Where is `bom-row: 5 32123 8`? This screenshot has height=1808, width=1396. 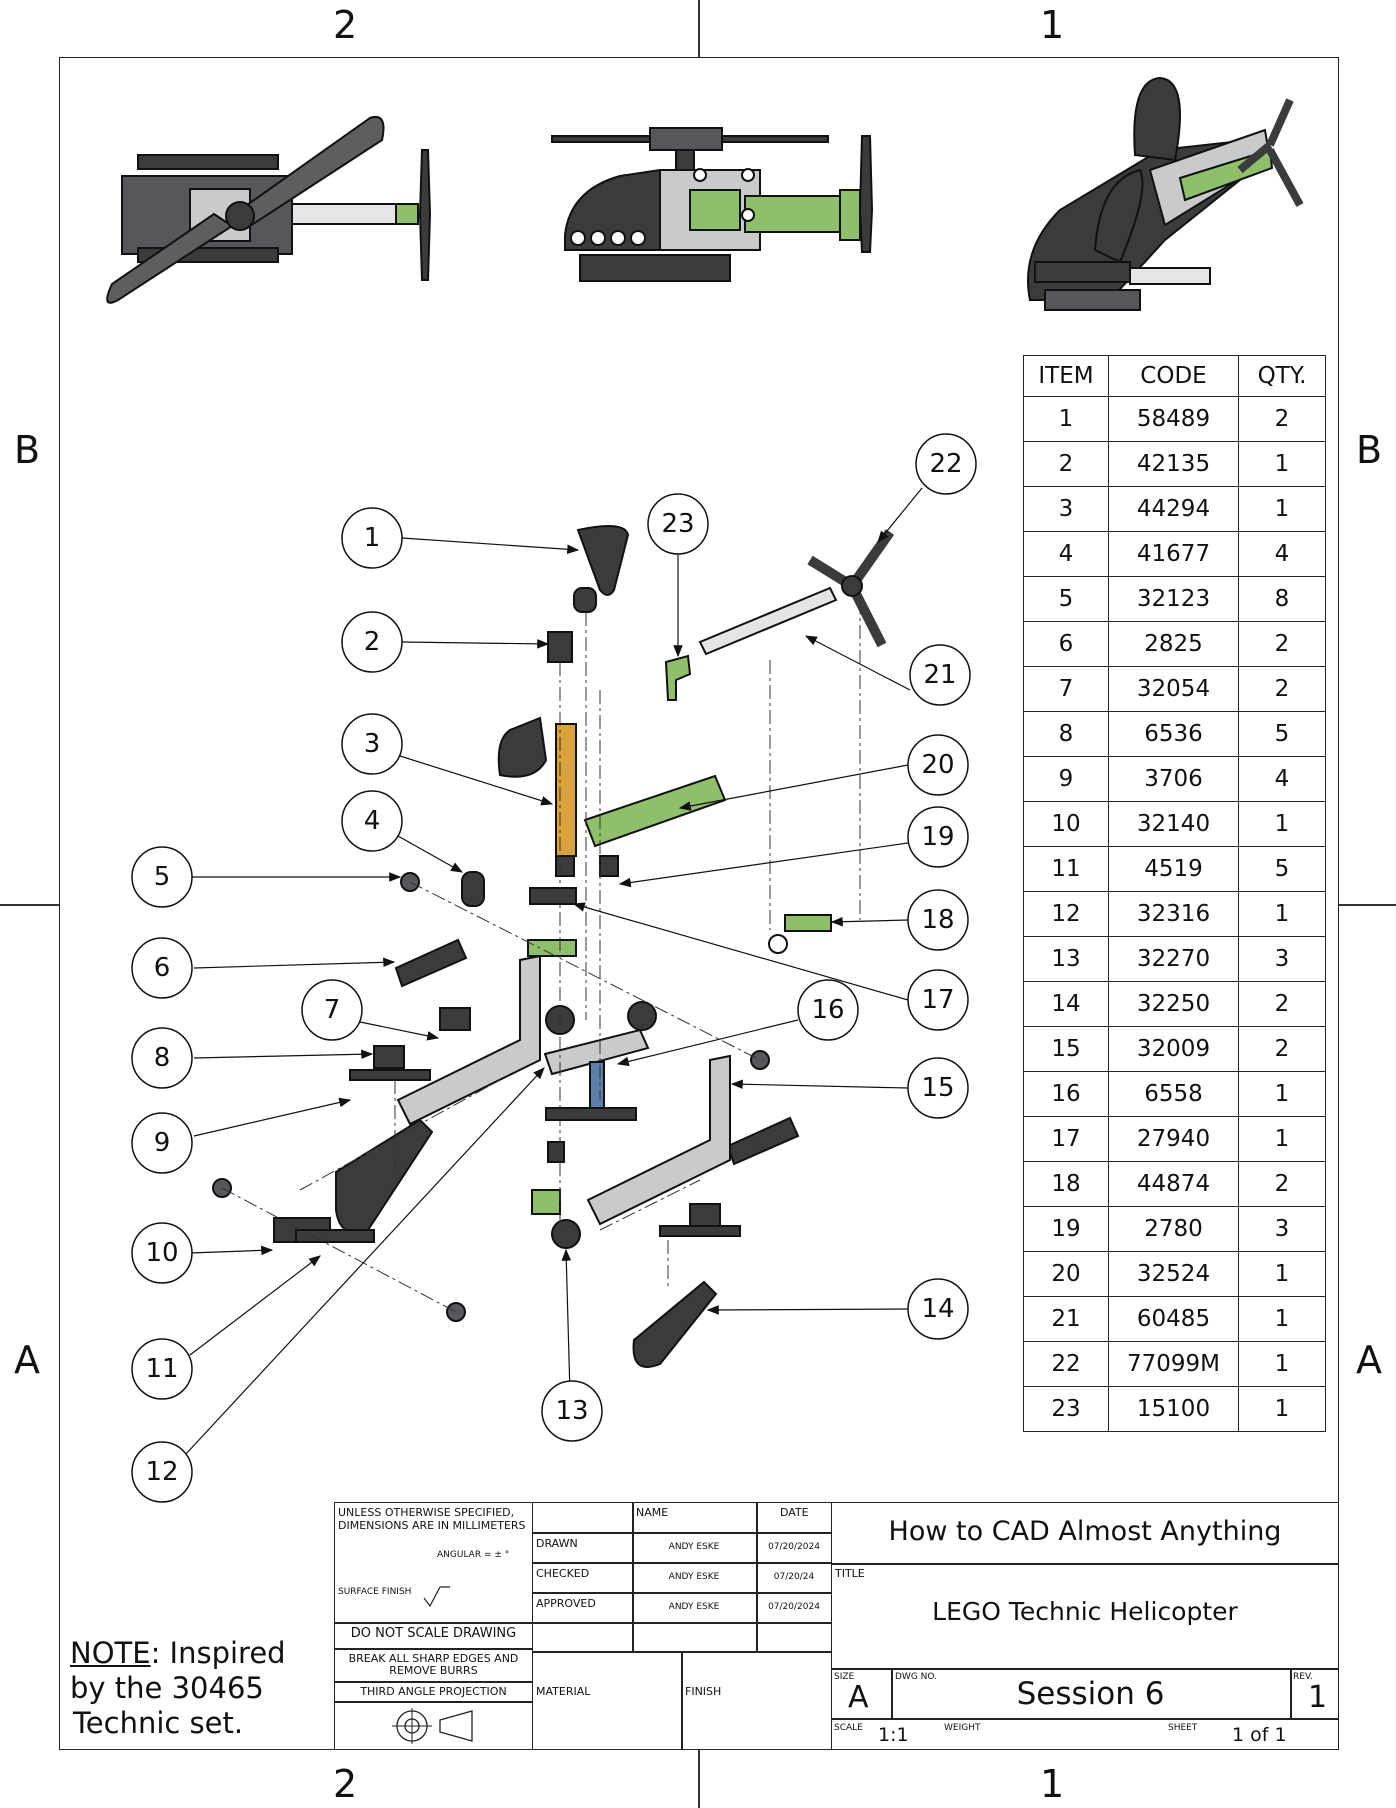 bom-row: 5 32123 8 is located at coordinates (1174, 599).